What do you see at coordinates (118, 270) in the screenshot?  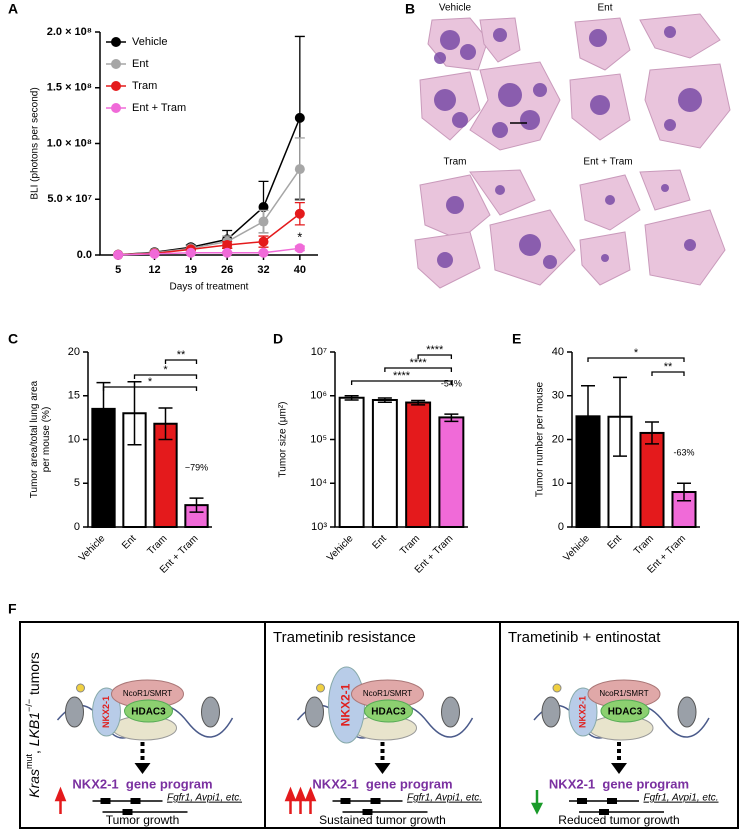 I see `x-tick-label: 5` at bounding box center [118, 270].